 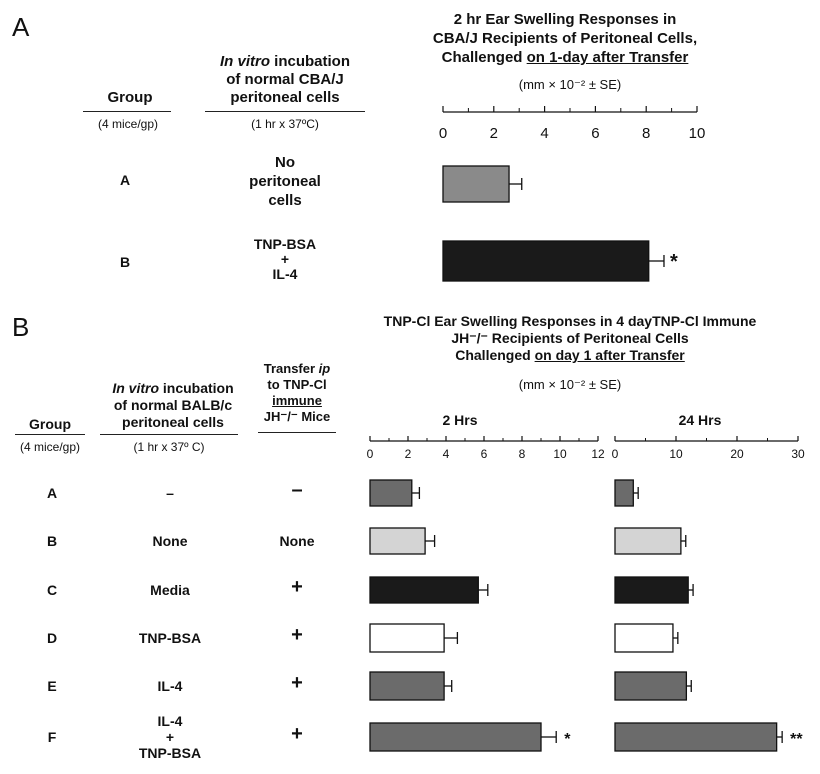 What do you see at coordinates (285, 162) in the screenshot?
I see `panel-a-row-a-incub-l1: No` at bounding box center [285, 162].